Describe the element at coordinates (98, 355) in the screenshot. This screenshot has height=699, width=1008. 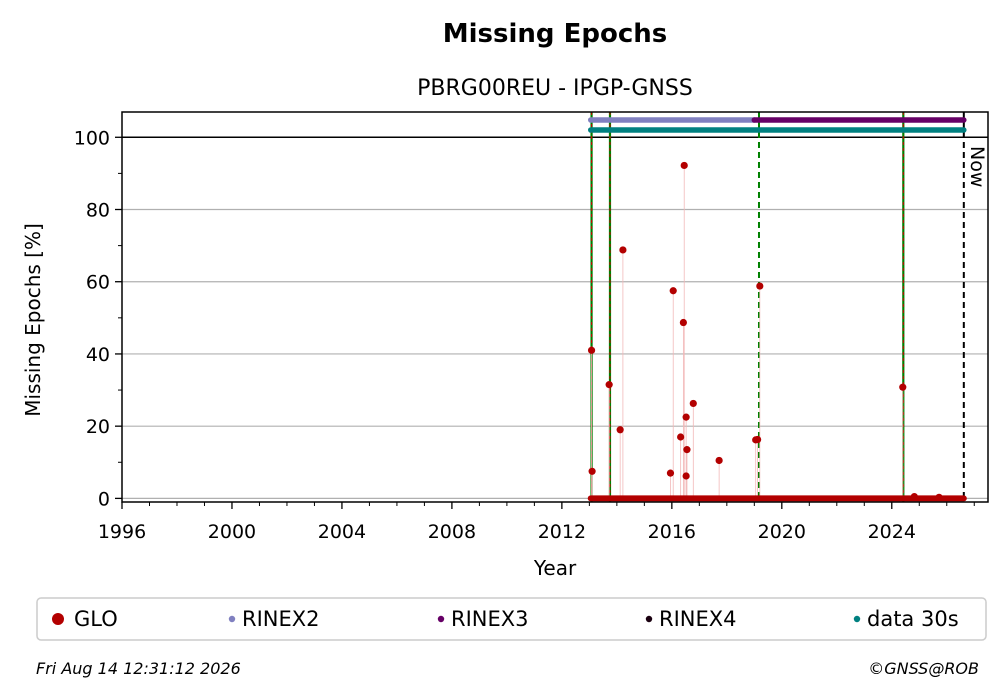
I see `y-tick-label: 40` at that location.